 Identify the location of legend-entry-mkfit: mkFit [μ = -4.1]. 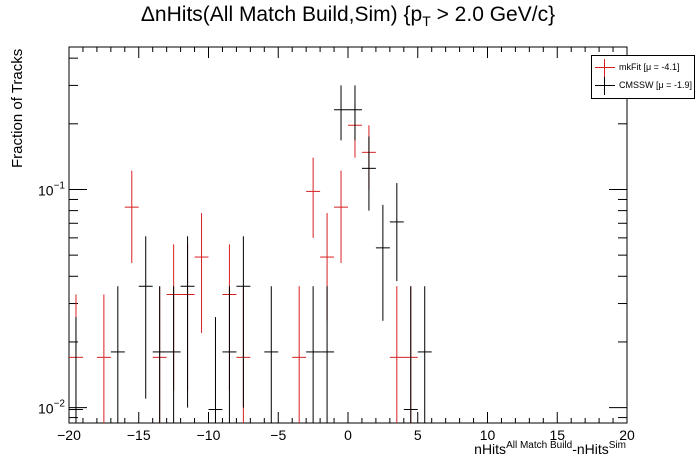
(643, 68).